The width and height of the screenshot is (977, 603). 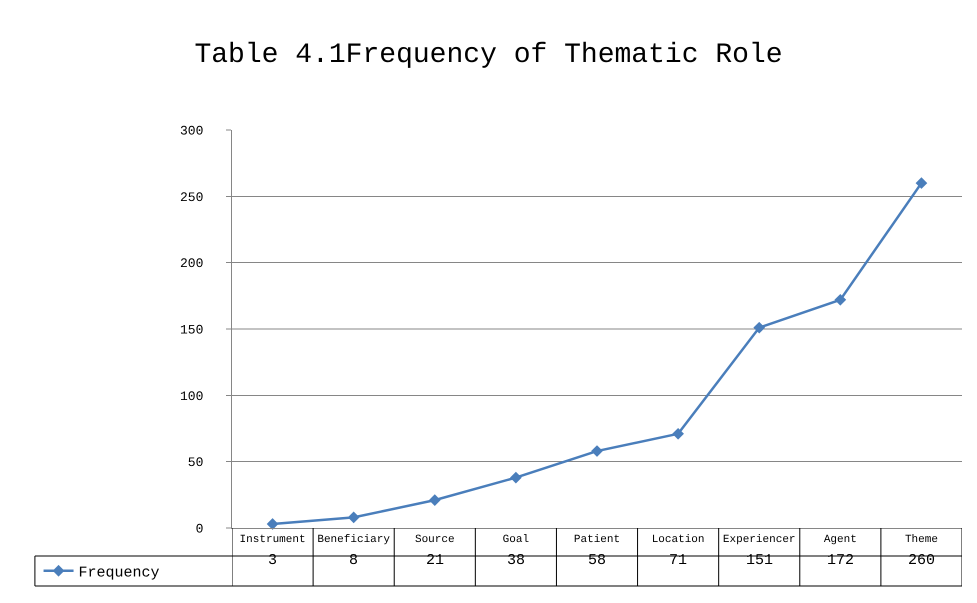 What do you see at coordinates (759, 540) in the screenshot?
I see `x-tick-label: Experiencer` at bounding box center [759, 540].